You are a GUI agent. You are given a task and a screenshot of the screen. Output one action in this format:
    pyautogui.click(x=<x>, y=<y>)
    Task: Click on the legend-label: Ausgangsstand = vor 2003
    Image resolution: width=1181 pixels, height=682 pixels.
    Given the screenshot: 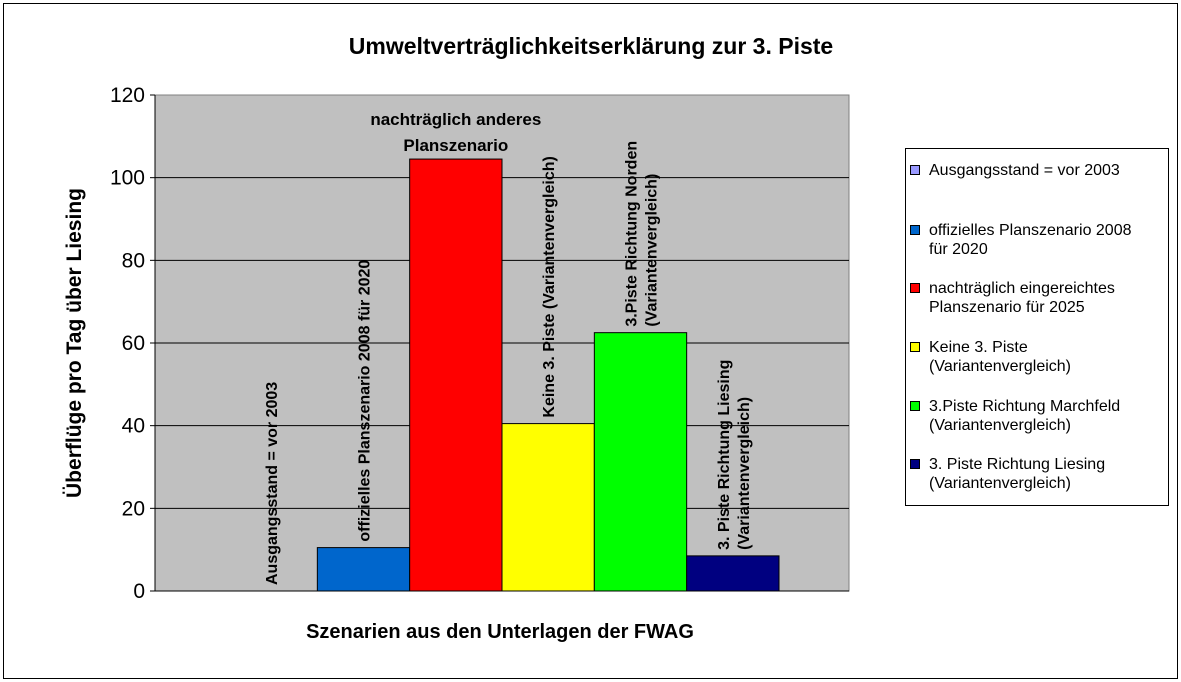 What is the action you would take?
    pyautogui.click(x=1049, y=170)
    